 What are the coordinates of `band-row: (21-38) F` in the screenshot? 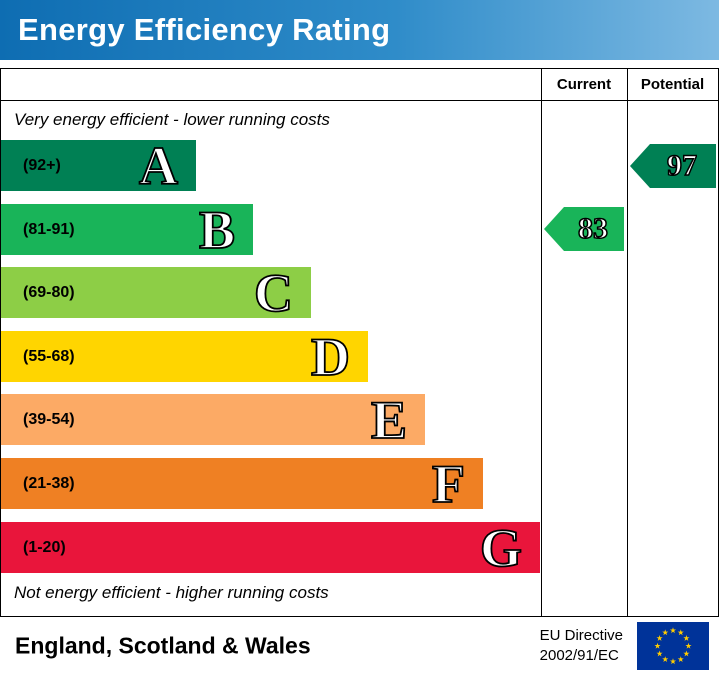 It's located at (242, 483).